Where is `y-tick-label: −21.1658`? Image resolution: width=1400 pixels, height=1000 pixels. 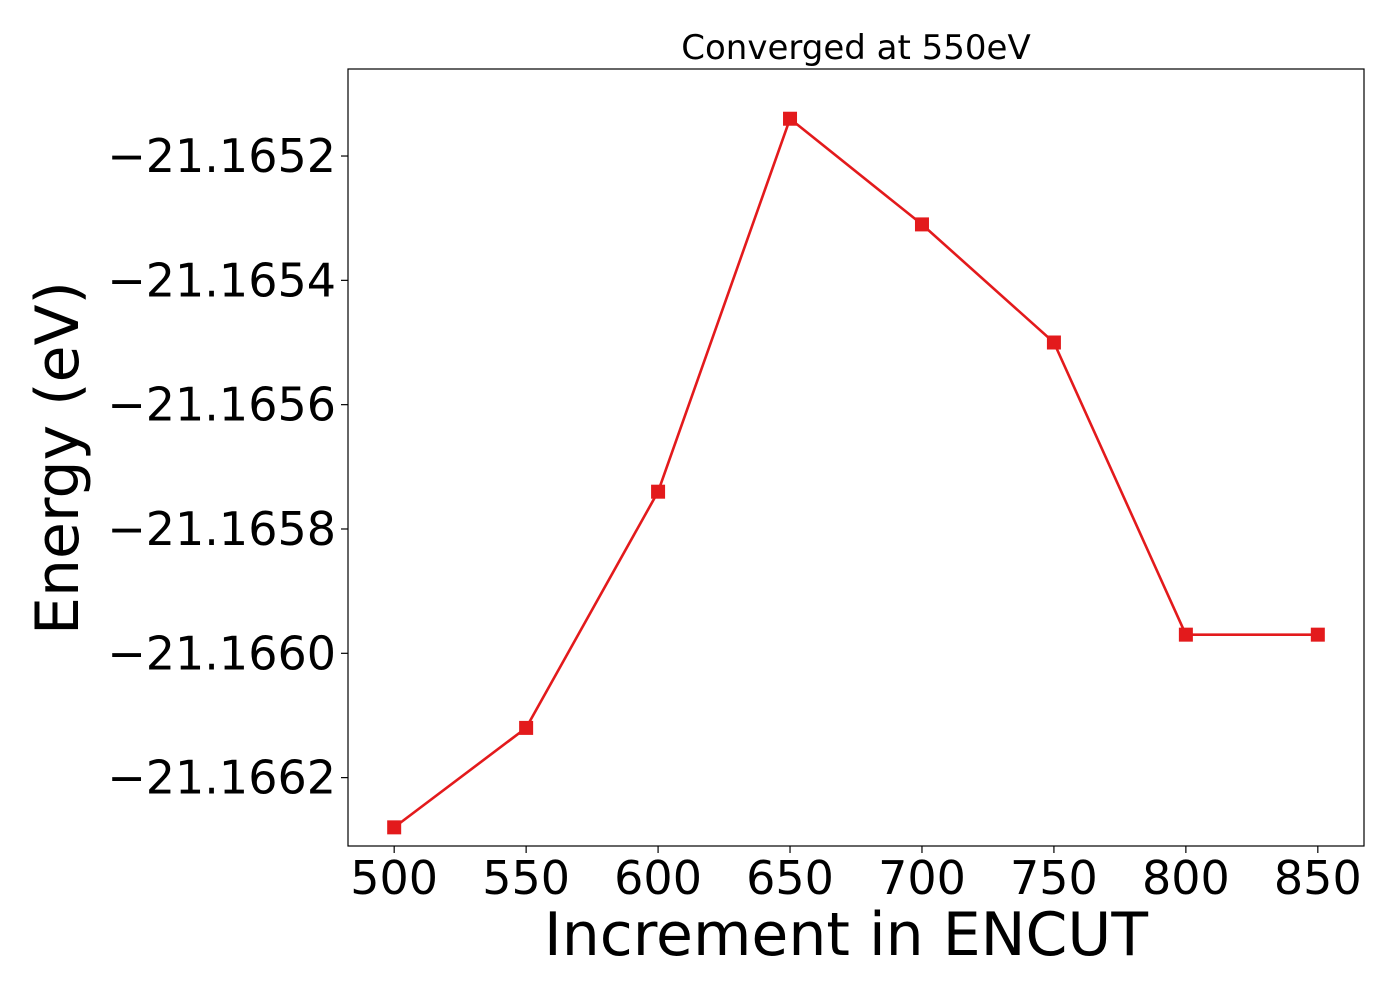
y-tick-label: −21.1658 is located at coordinates (221, 529).